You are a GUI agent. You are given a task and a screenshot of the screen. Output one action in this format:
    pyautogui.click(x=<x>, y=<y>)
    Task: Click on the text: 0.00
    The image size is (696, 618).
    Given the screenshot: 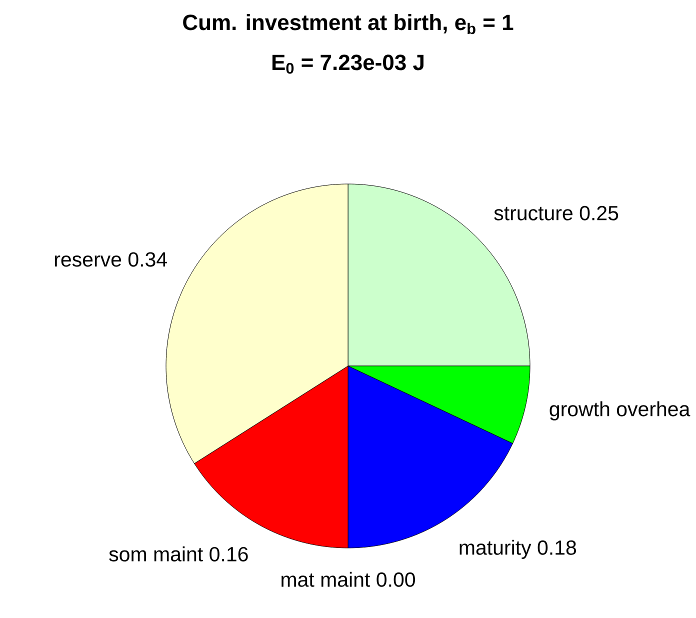 What is the action you would take?
    pyautogui.click(x=395, y=579)
    